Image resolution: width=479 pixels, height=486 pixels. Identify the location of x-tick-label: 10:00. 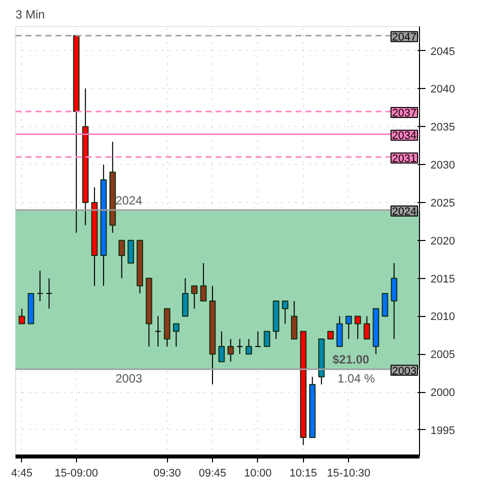
(258, 474).